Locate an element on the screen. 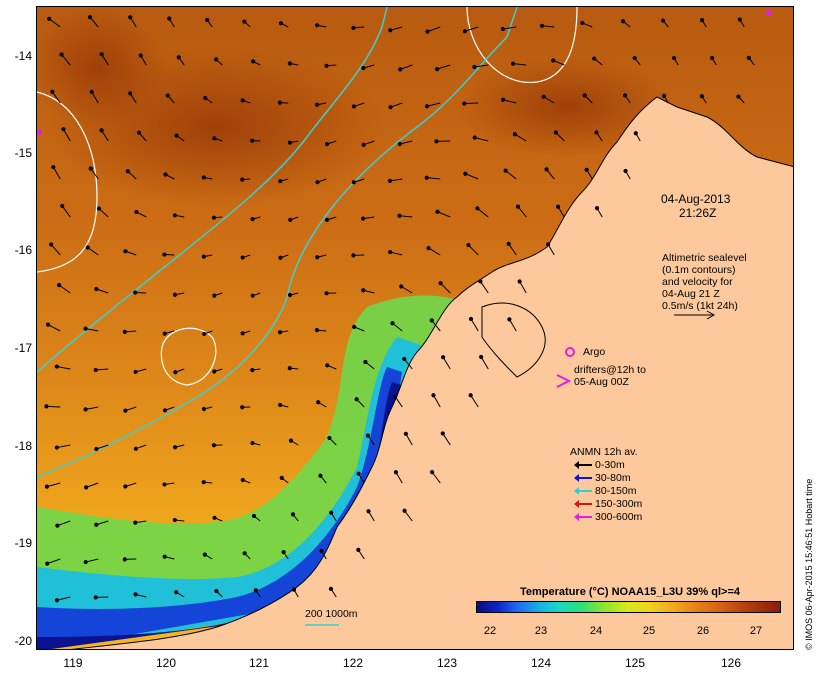  colorbar-tick: 22 is located at coordinates (490, 631).